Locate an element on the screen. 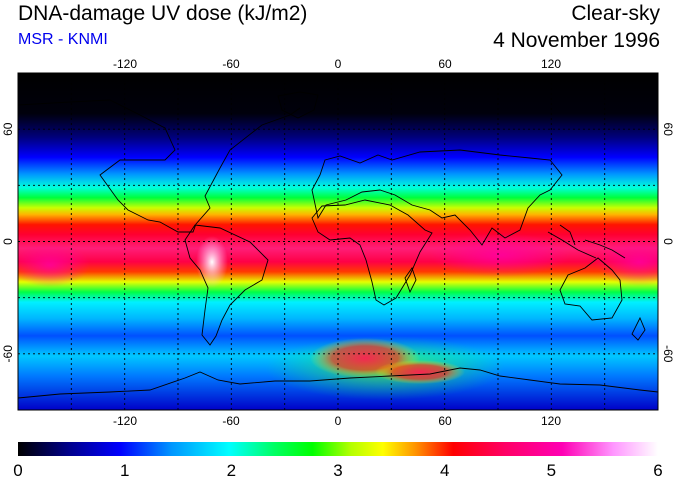  lat-label-right: 60 is located at coordinates (668, 130).